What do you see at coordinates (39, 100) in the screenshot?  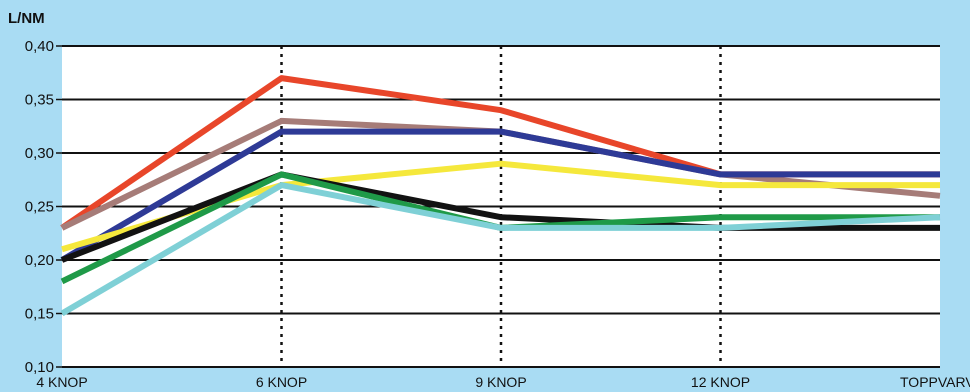 I see `y-tick-label: 0,35` at bounding box center [39, 100].